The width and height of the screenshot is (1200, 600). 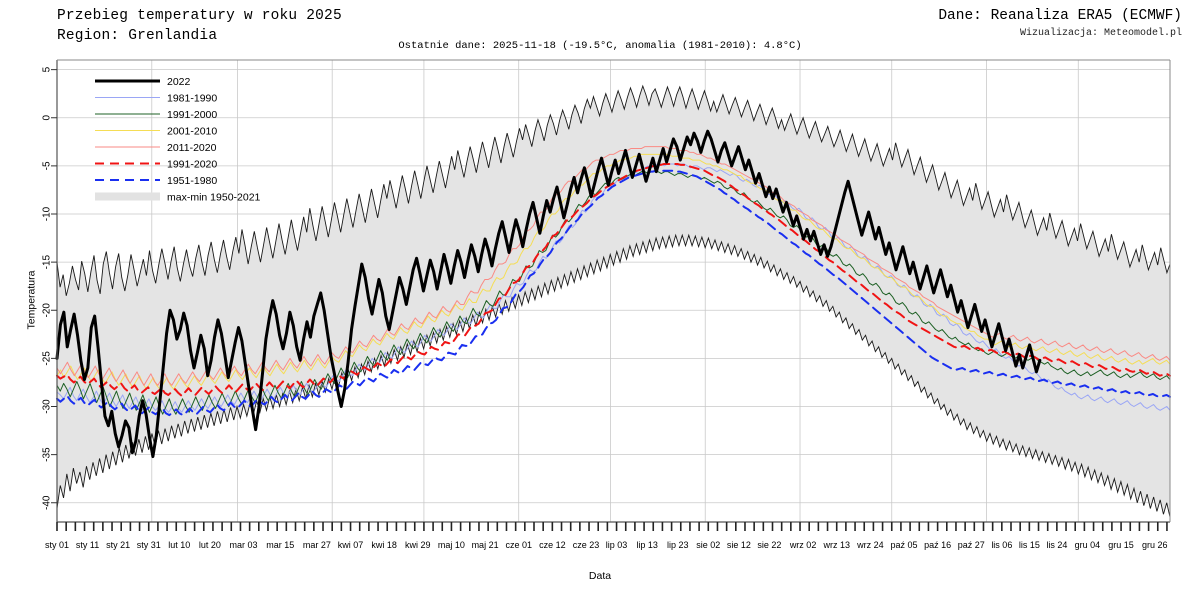 I want to click on legend-label: 1991-2020, so click(x=192, y=165).